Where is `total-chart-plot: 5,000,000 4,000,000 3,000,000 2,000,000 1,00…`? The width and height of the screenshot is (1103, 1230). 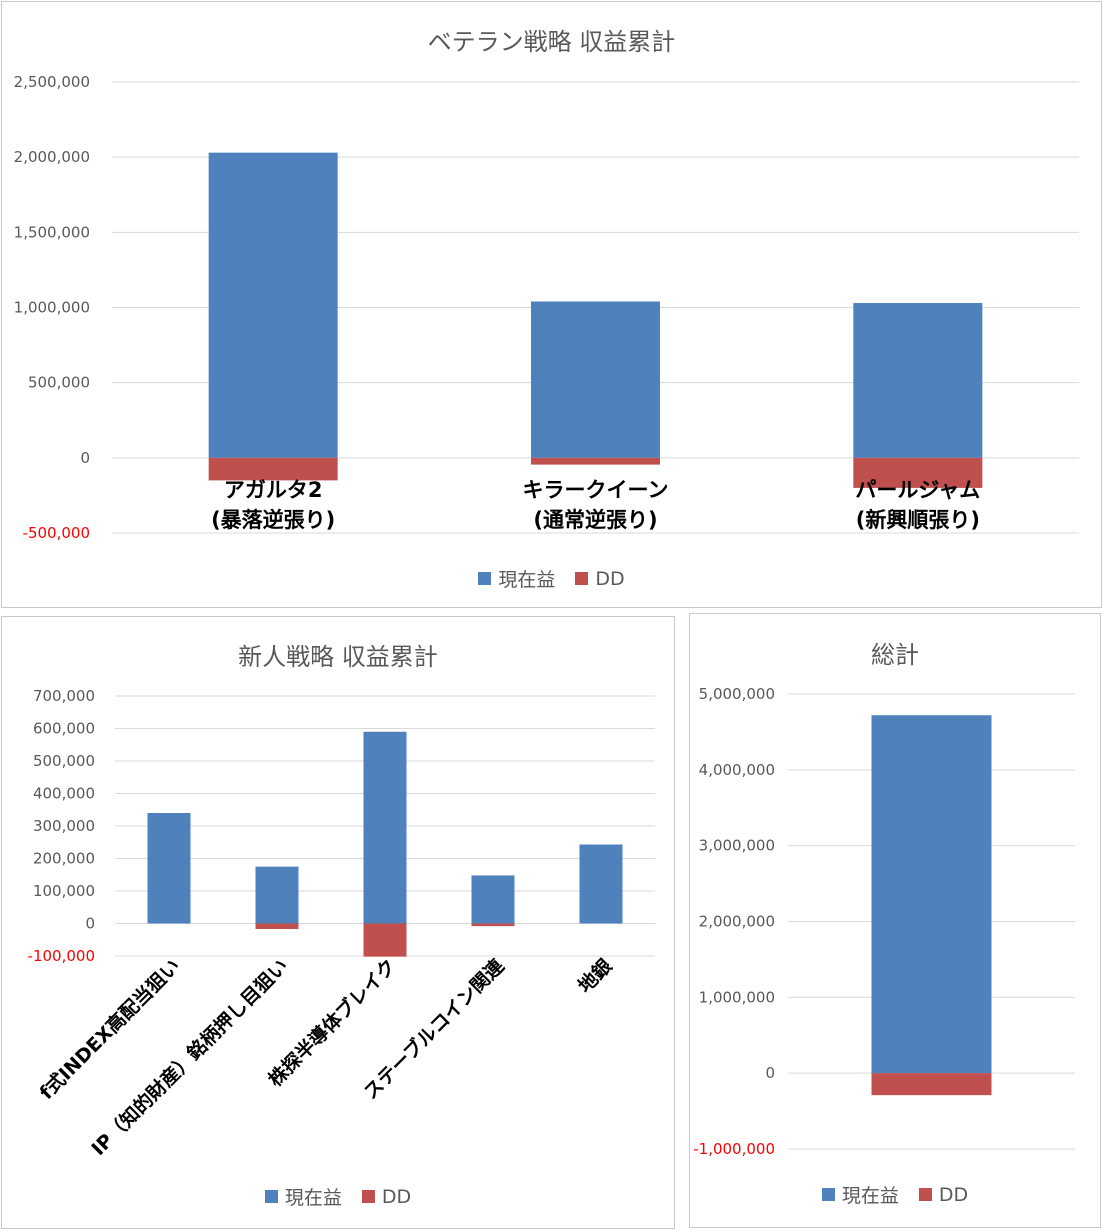
total-chart-plot: 5,000,000 4,000,000 3,000,000 2,000,000 1,00… is located at coordinates (884, 921).